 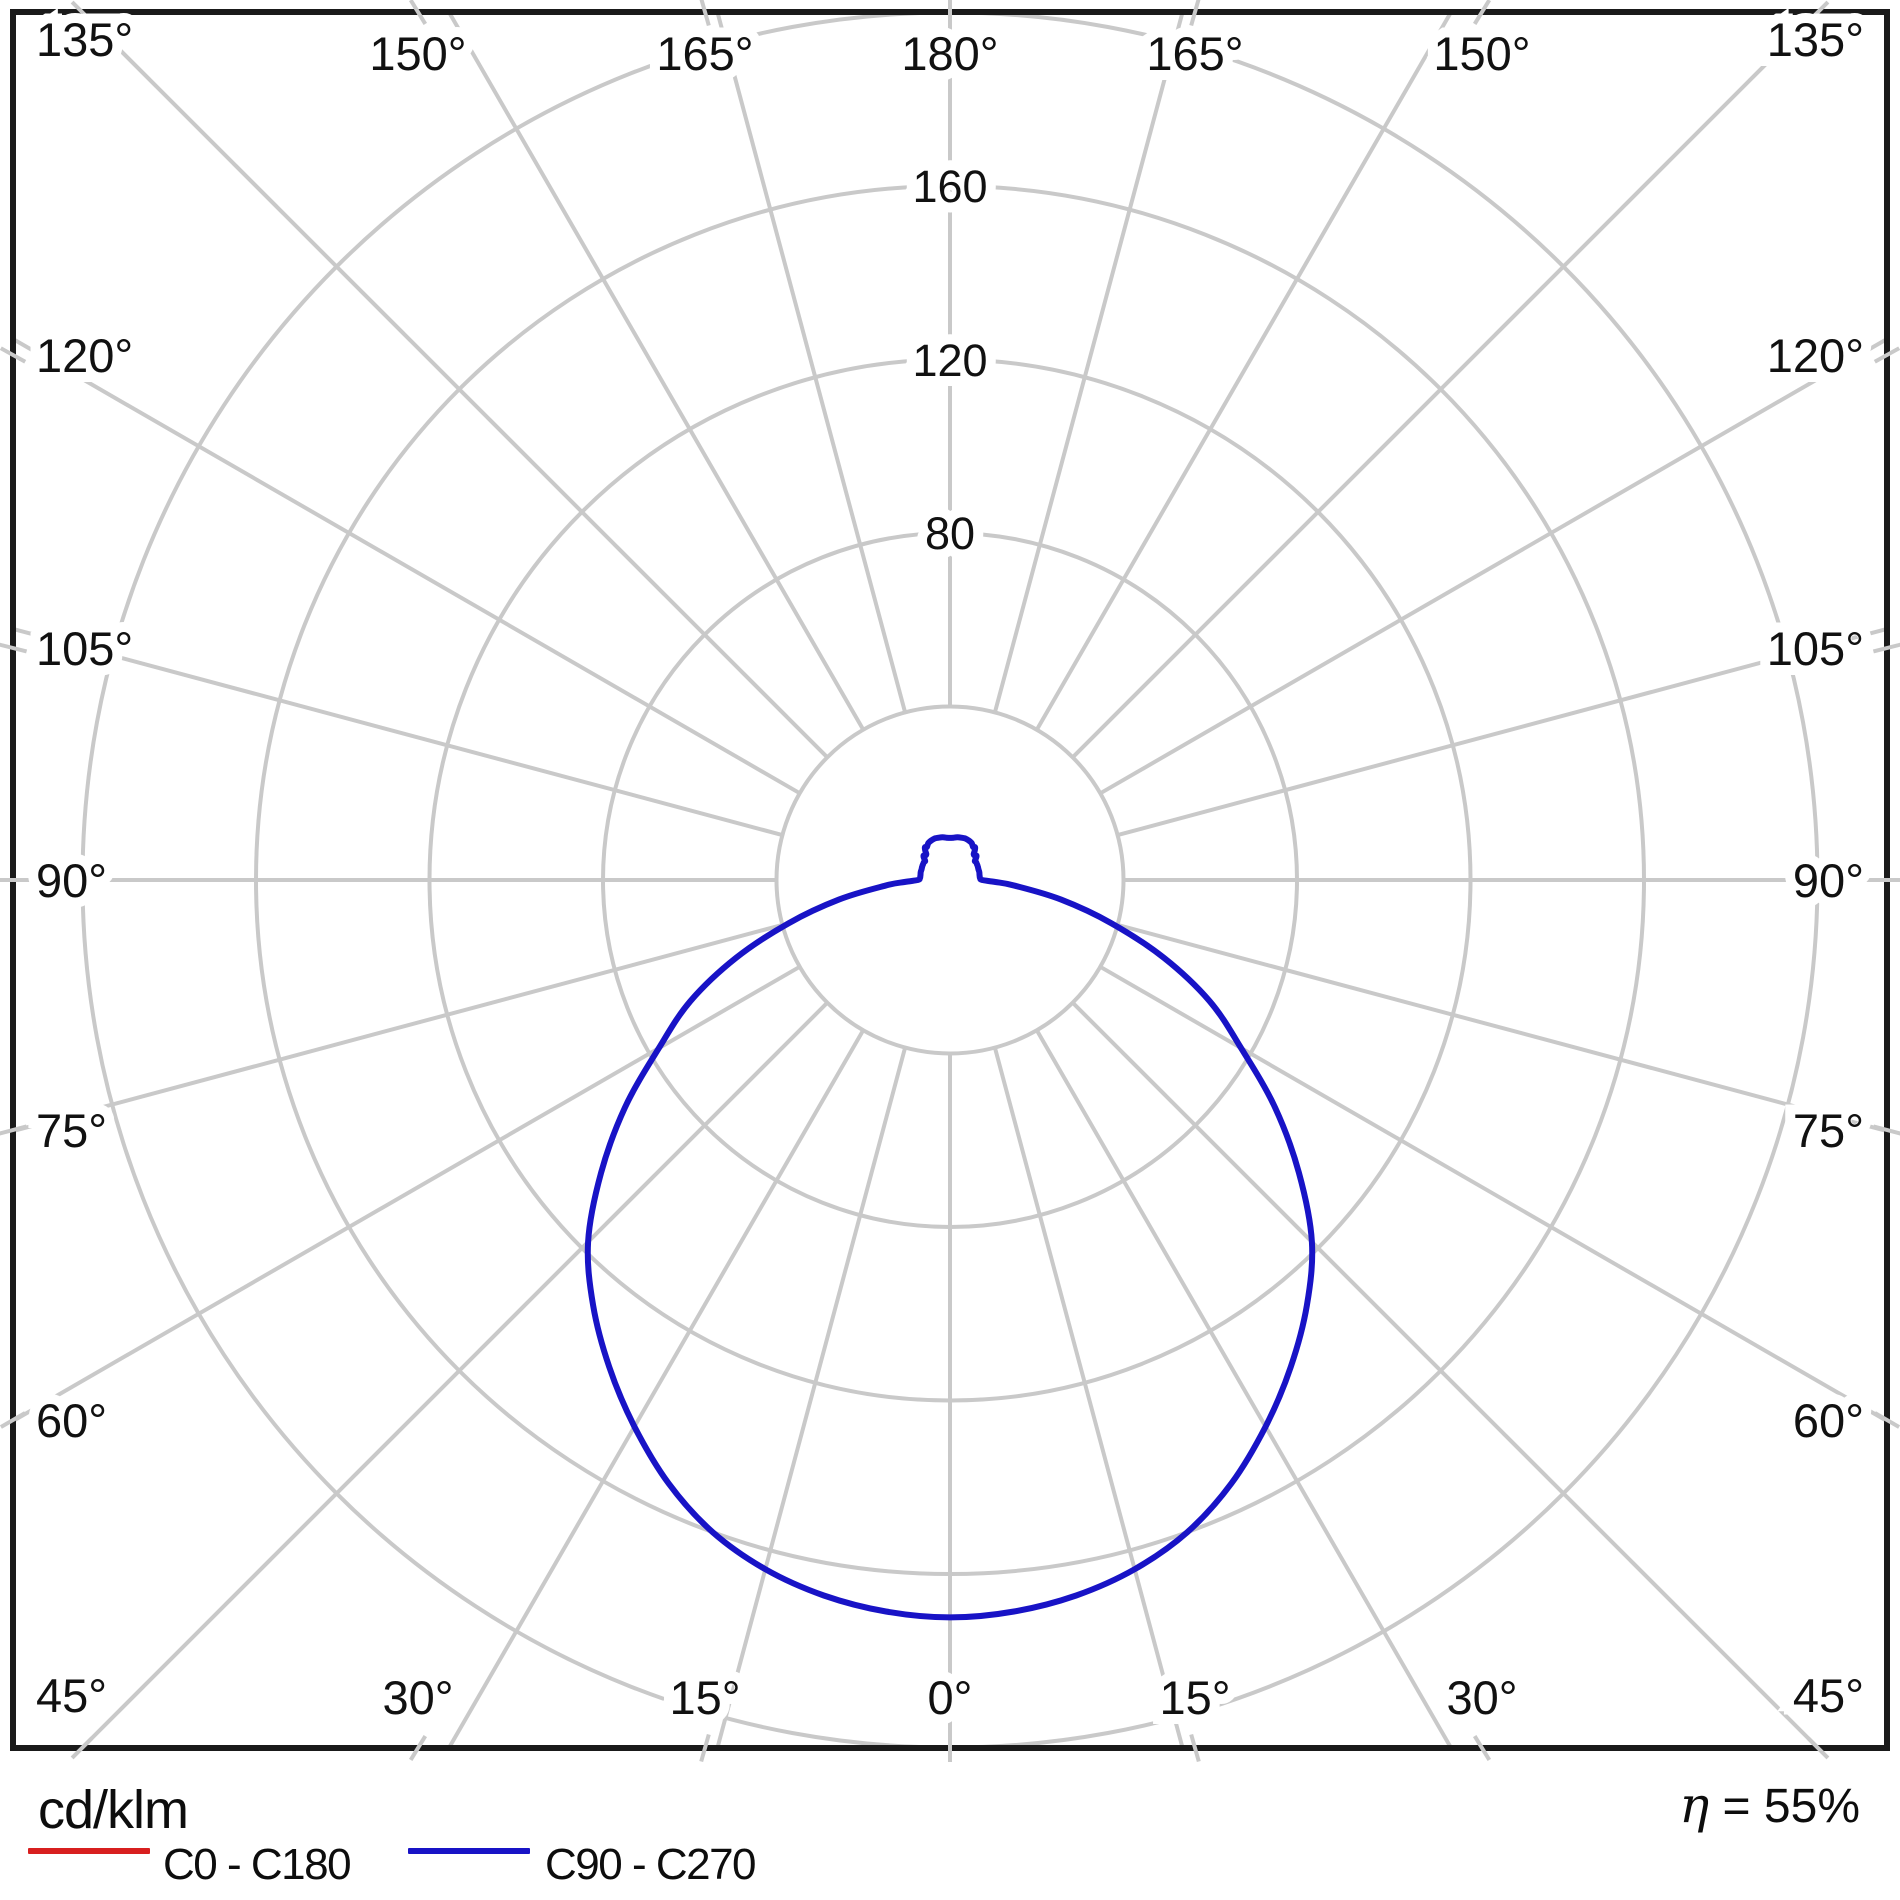 I want to click on ring-value-labels: 160 120 80, so click(x=949, y=360).